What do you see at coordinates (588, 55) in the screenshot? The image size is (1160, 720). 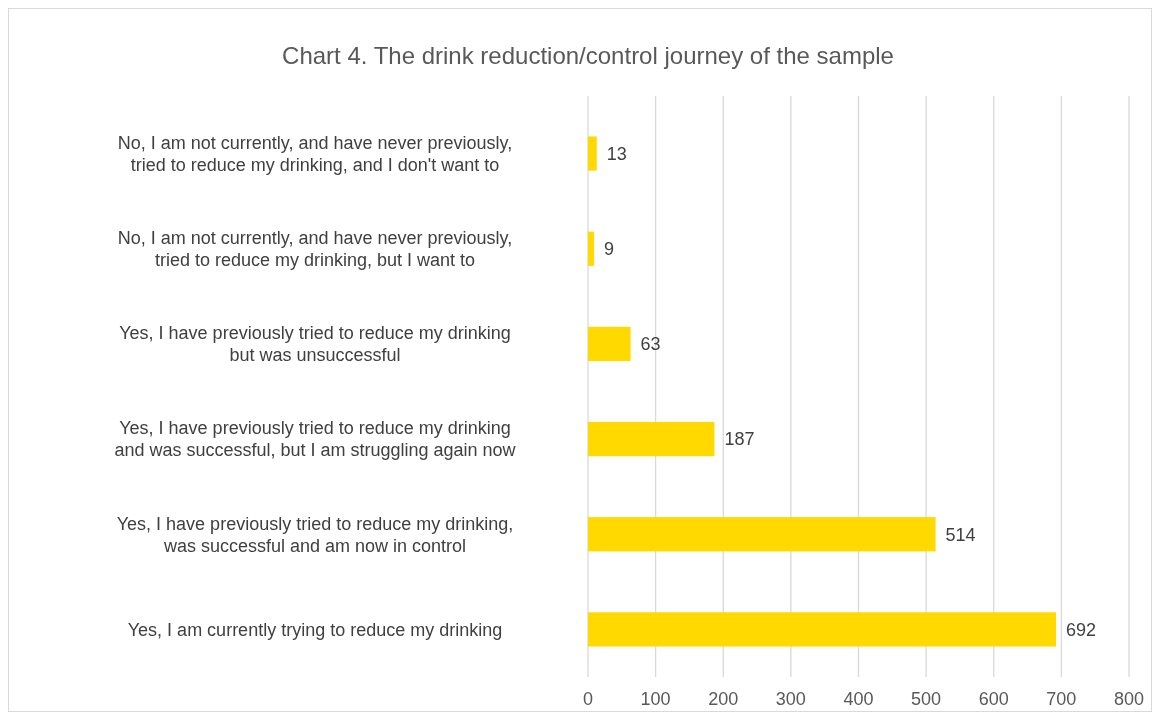 I see `chart-title: Chart 4. The drink reduction/control journey of the sample` at bounding box center [588, 55].